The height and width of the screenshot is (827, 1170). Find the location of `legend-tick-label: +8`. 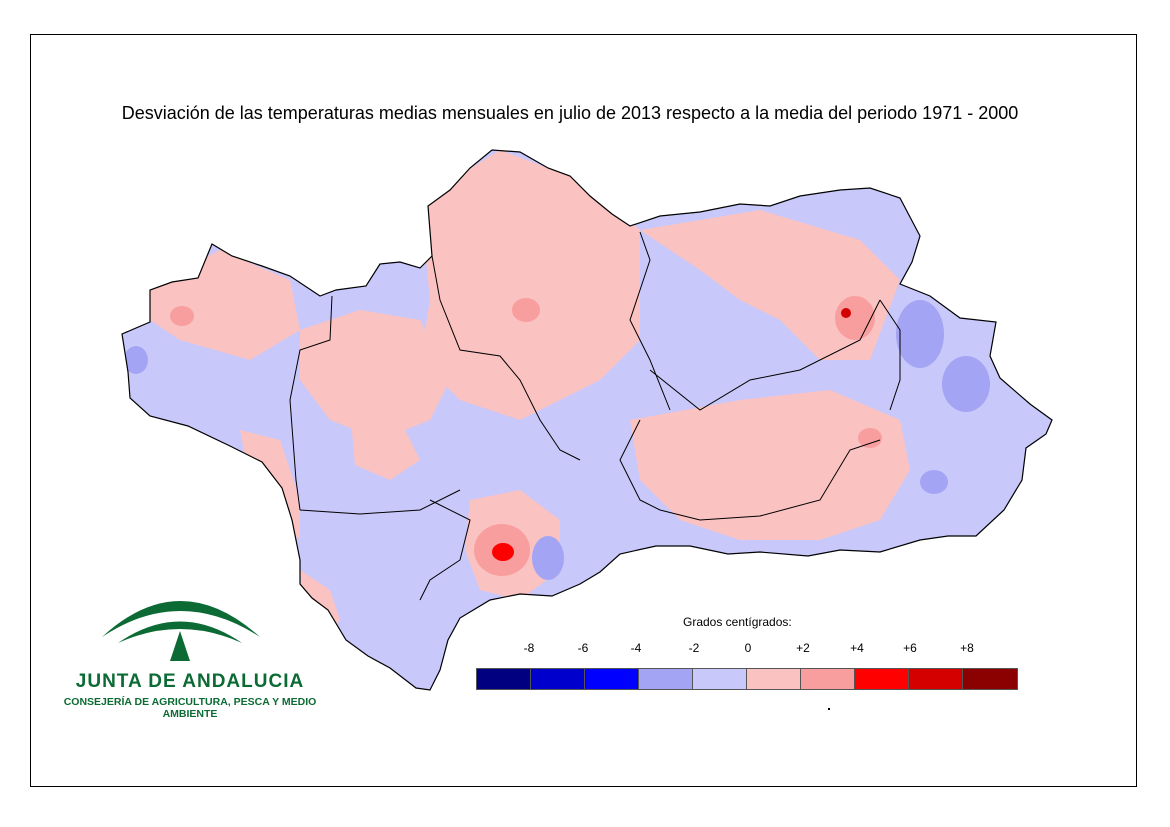

legend-tick-label: +8 is located at coordinates (967, 648).